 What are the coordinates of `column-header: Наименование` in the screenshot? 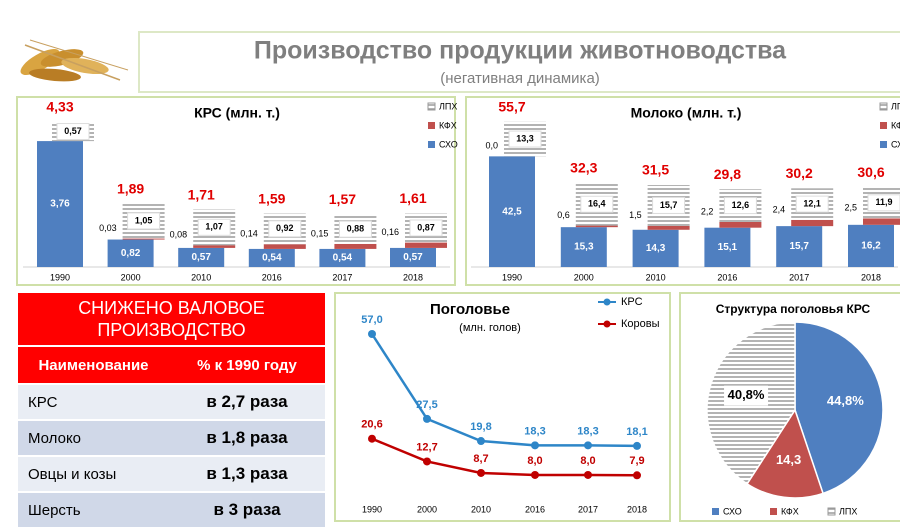 It's located at (93, 365).